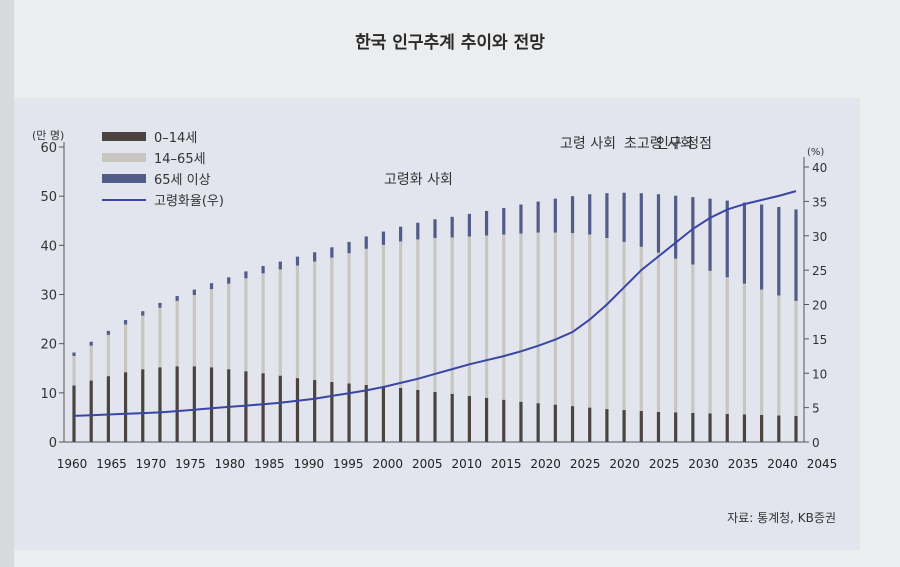 This screenshot has height=567, width=900. What do you see at coordinates (309, 464) in the screenshot?
I see `x-tick-label: 1990` at bounding box center [309, 464].